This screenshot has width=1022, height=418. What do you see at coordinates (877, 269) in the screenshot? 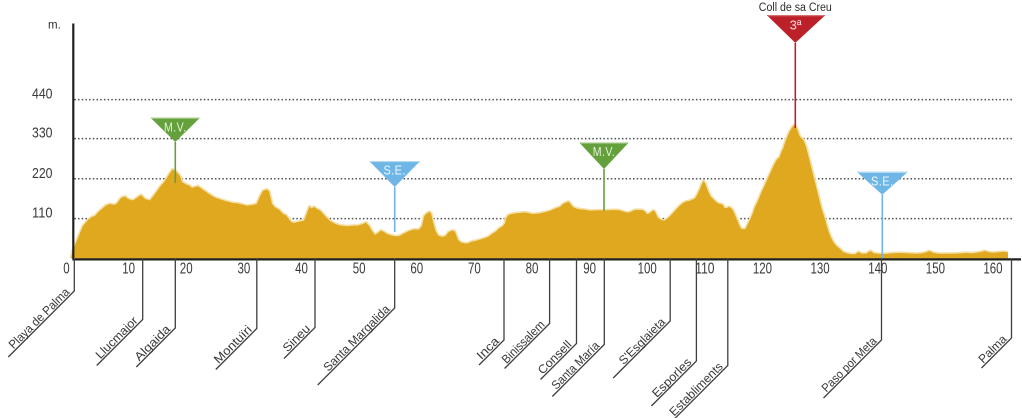
I see `svg-text: 140` at bounding box center [877, 269].